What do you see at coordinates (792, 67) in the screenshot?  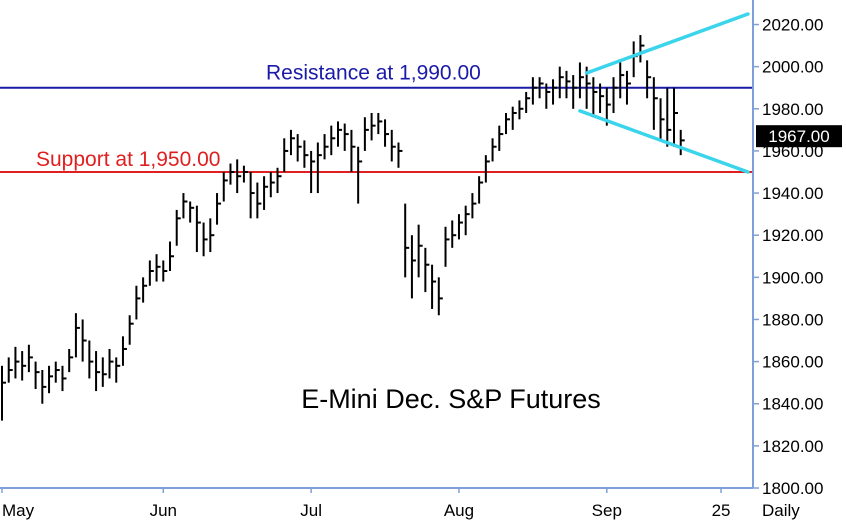 I see `y-tick-label: 2000.00` at bounding box center [792, 67].